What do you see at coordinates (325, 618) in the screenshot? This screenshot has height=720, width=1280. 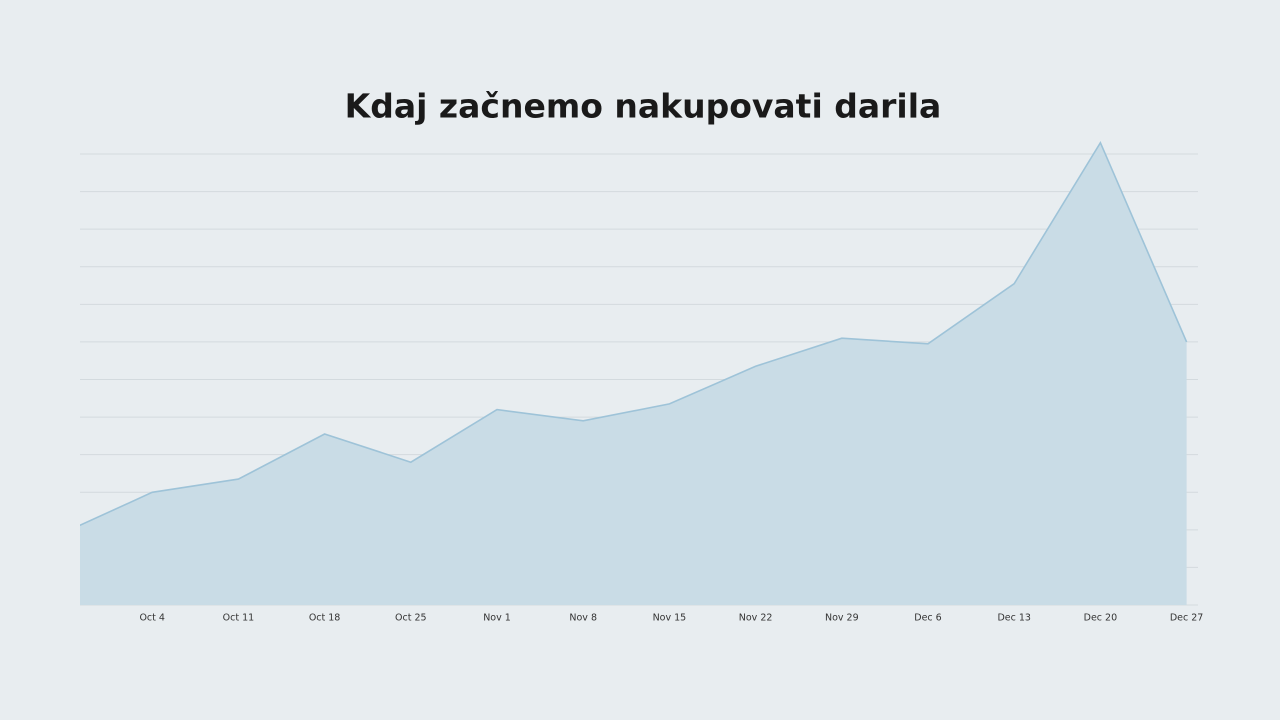 I see `x-tick-label: Oct 18` at bounding box center [325, 618].